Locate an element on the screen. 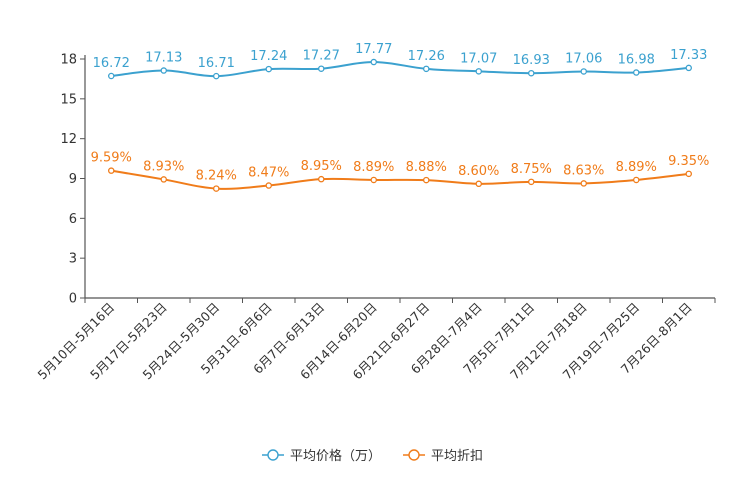  y-tick-label: 15 is located at coordinates (68, 99).